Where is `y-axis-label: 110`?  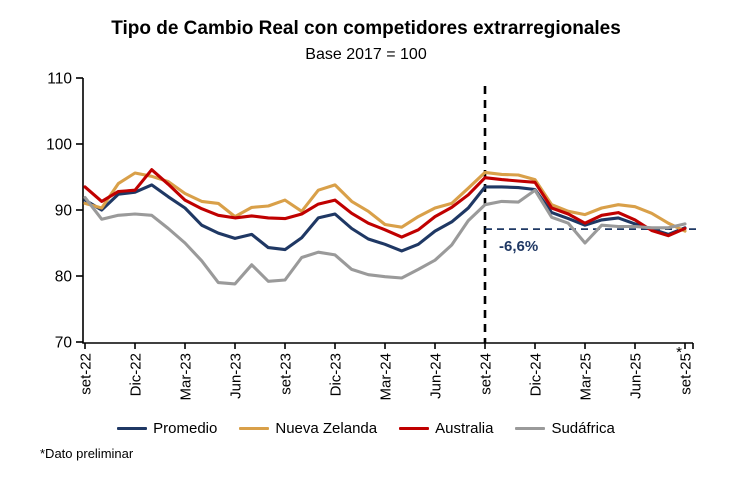 y-axis-label: 110 is located at coordinates (59, 79).